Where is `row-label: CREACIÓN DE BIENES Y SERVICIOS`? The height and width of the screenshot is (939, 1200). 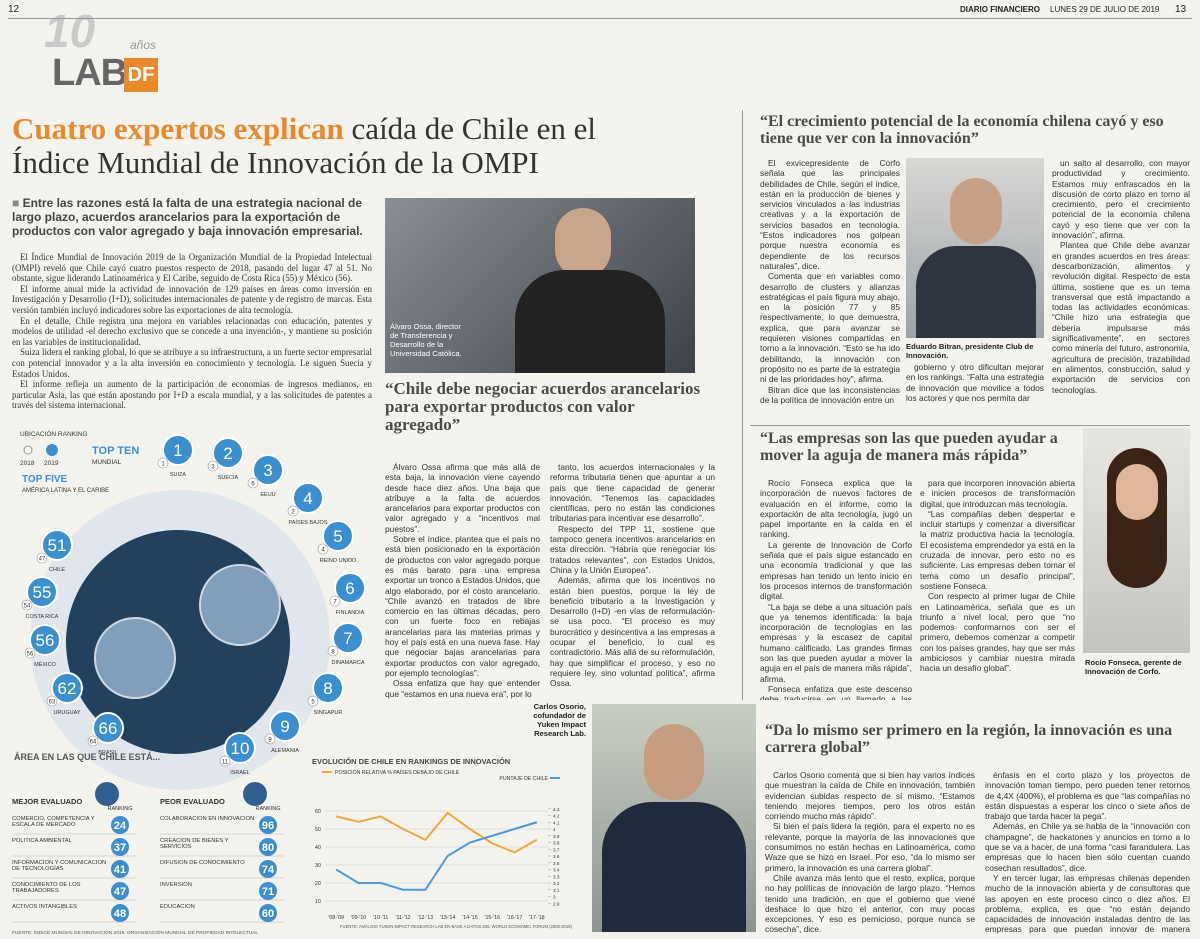 row-label: CREACIÓN DE BIENES Y SERVICIOS is located at coordinates (194, 844).